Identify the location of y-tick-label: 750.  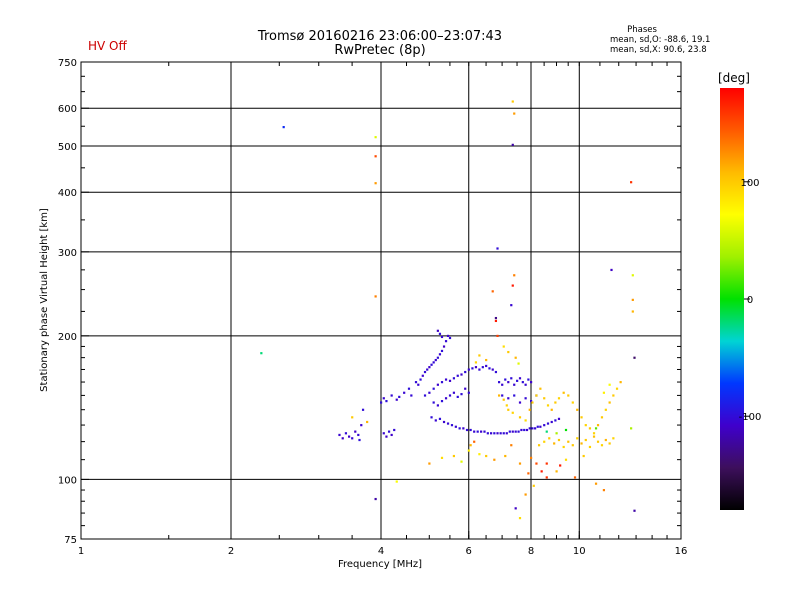
(67, 63).